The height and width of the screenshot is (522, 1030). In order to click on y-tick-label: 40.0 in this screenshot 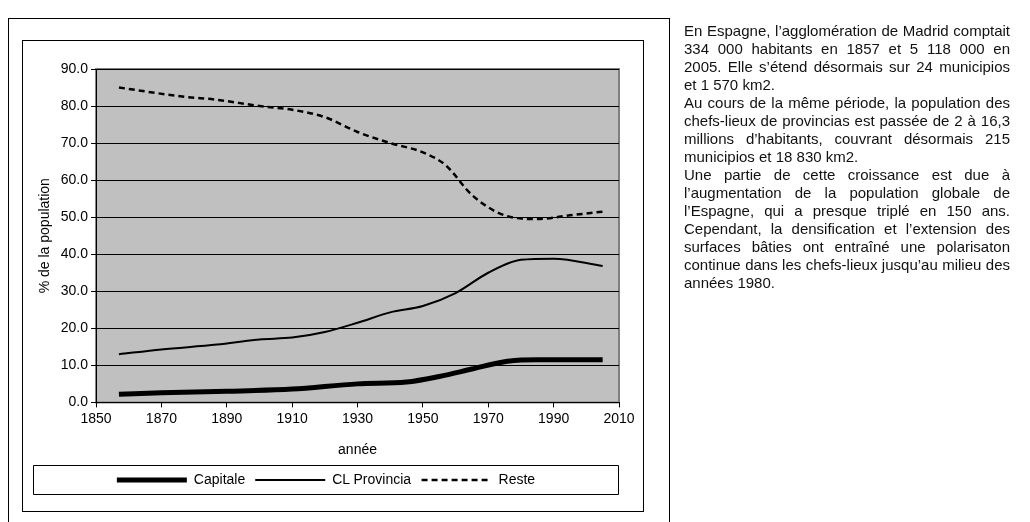, I will do `click(74, 253)`.